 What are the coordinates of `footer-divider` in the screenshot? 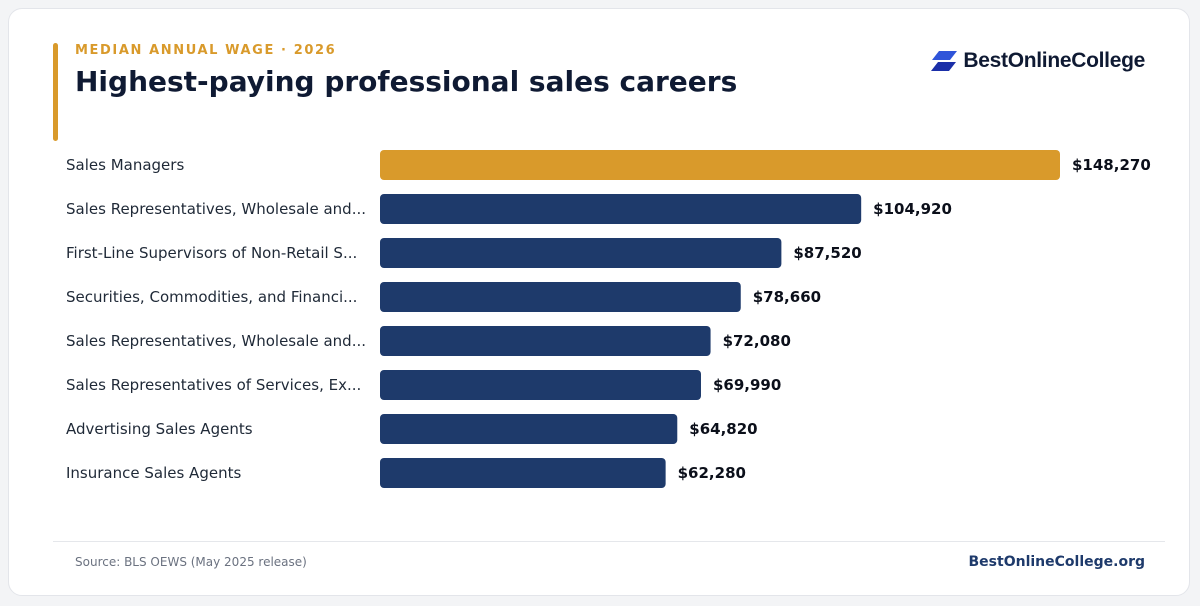 It's located at (609, 541).